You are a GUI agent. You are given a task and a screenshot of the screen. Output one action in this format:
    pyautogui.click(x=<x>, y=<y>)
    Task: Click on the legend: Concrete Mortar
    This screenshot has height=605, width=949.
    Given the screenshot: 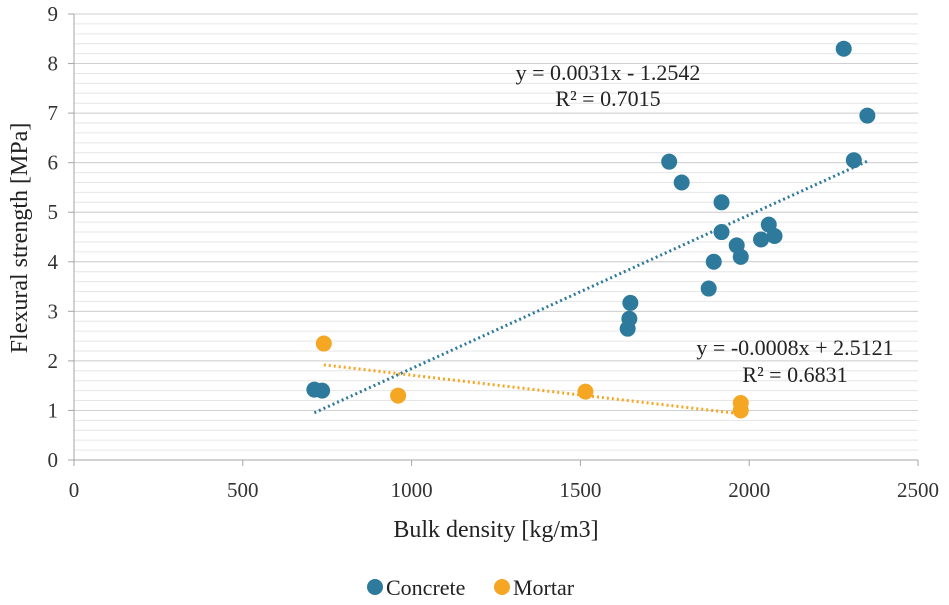 What is the action you would take?
    pyautogui.click(x=471, y=587)
    